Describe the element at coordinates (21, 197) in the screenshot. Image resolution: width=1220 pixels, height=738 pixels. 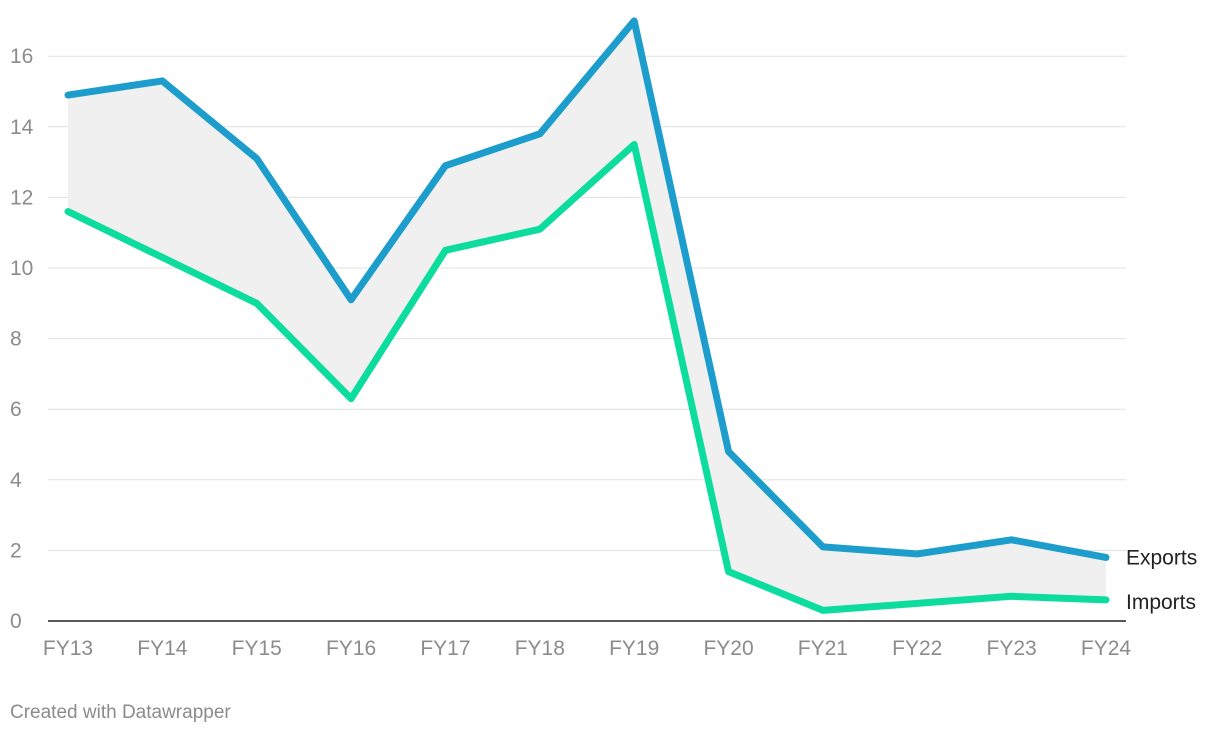
I see `y-tick-label: 12` at that location.